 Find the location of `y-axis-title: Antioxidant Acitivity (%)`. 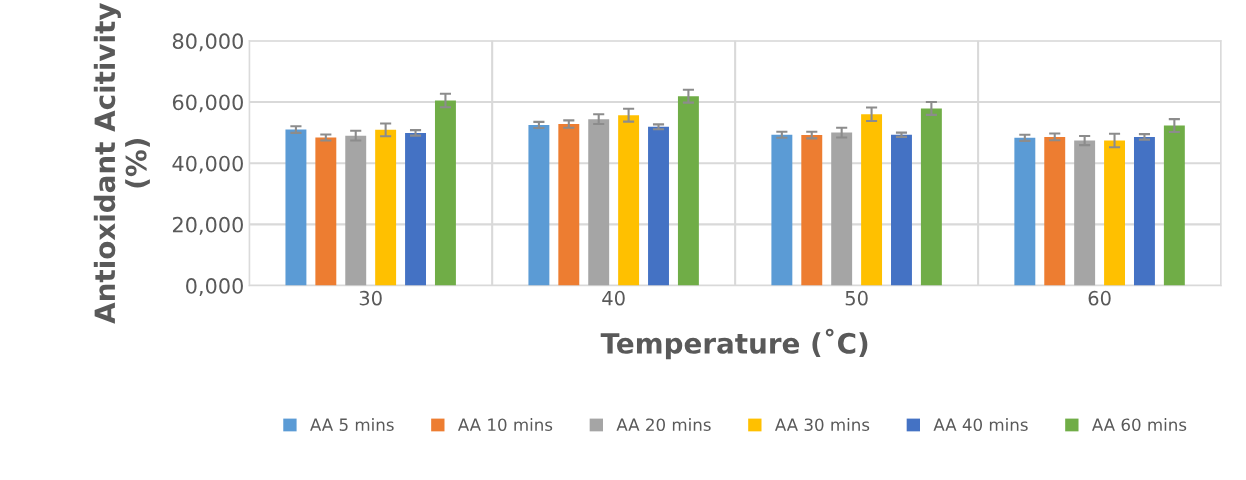

y-axis-title: Antioxidant Acitivity (%) is located at coordinates (121, 163).